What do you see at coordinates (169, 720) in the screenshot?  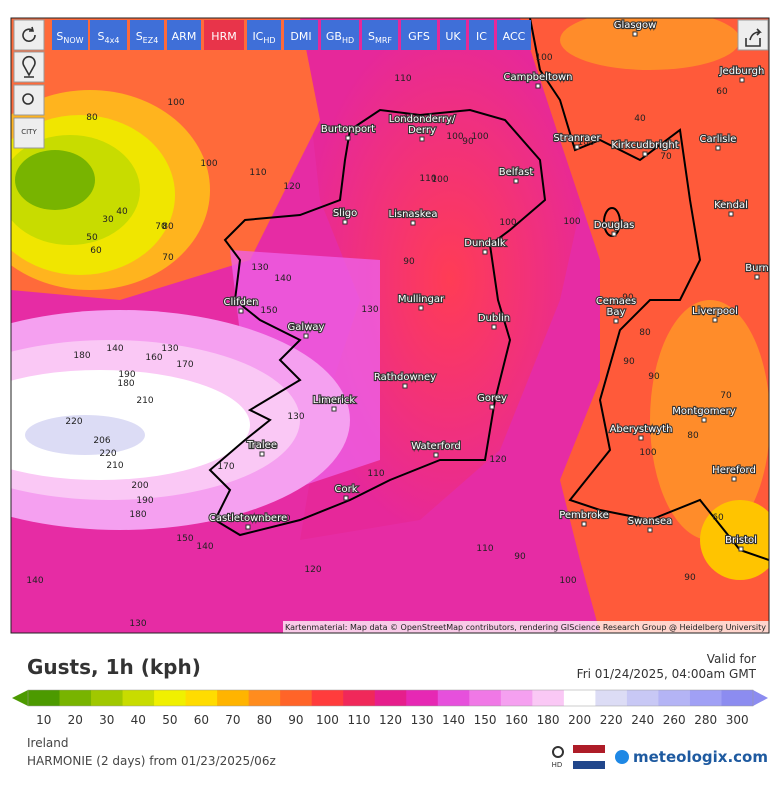 I see `legend-tick-label: 50` at bounding box center [169, 720].